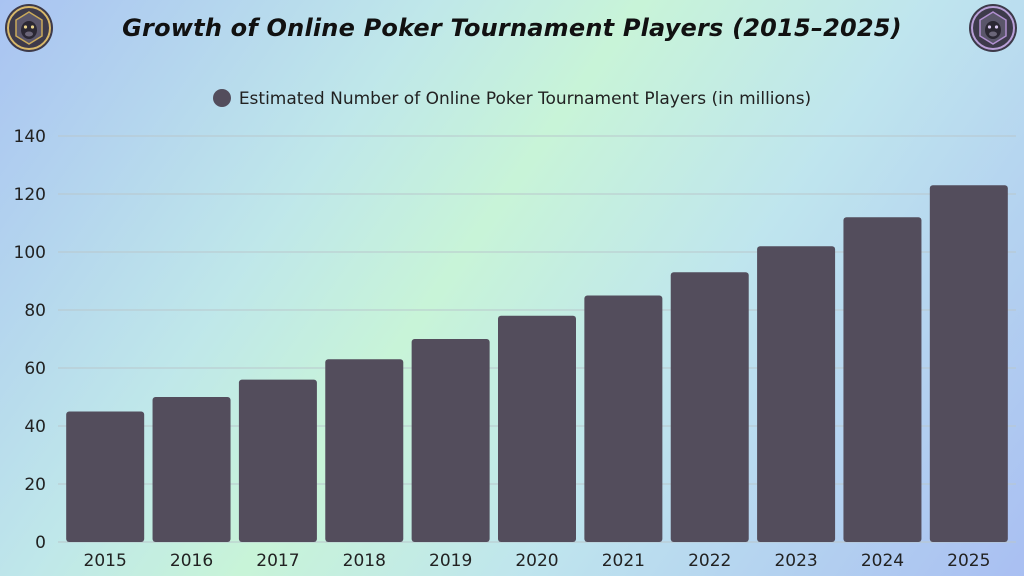  Describe the element at coordinates (30, 195) in the screenshot. I see `y-tick-label: 120` at that location.